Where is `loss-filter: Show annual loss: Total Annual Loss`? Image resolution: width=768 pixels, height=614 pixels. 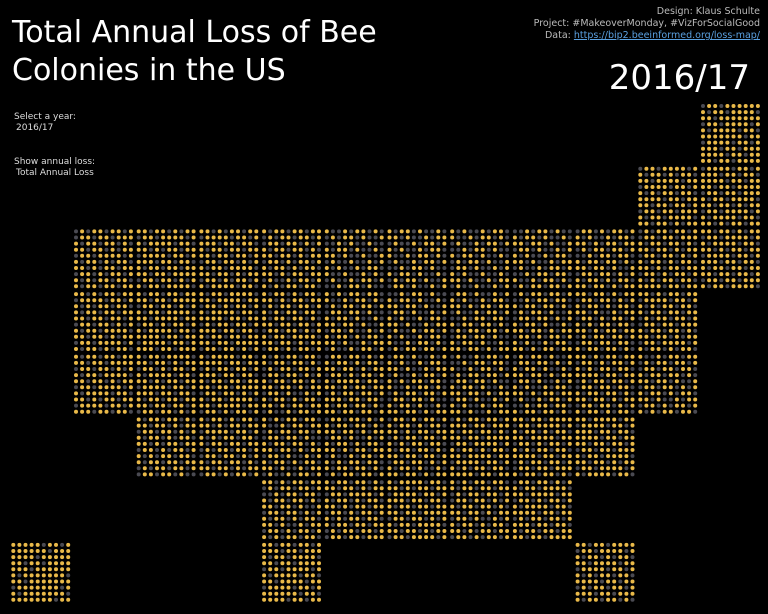
loss-filter: Show annual loss: Total Annual Loss is located at coordinates (54, 168).